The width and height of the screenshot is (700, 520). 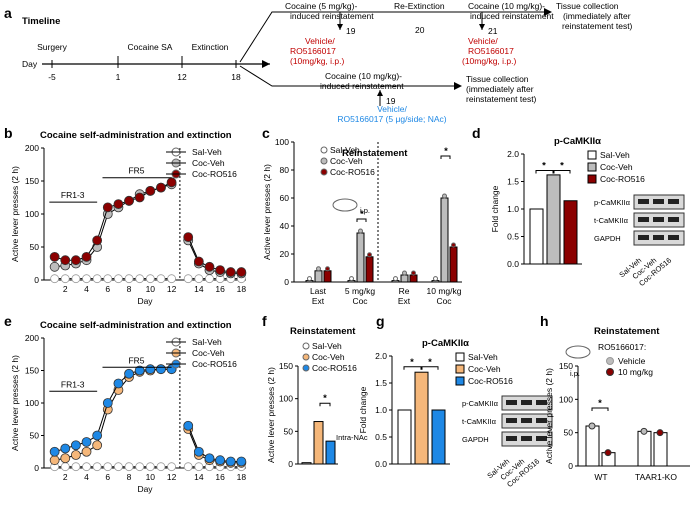 What do you see at coordinates (145, 301) in the screenshot?
I see `chart-b-xlabel: Day` at bounding box center [145, 301].